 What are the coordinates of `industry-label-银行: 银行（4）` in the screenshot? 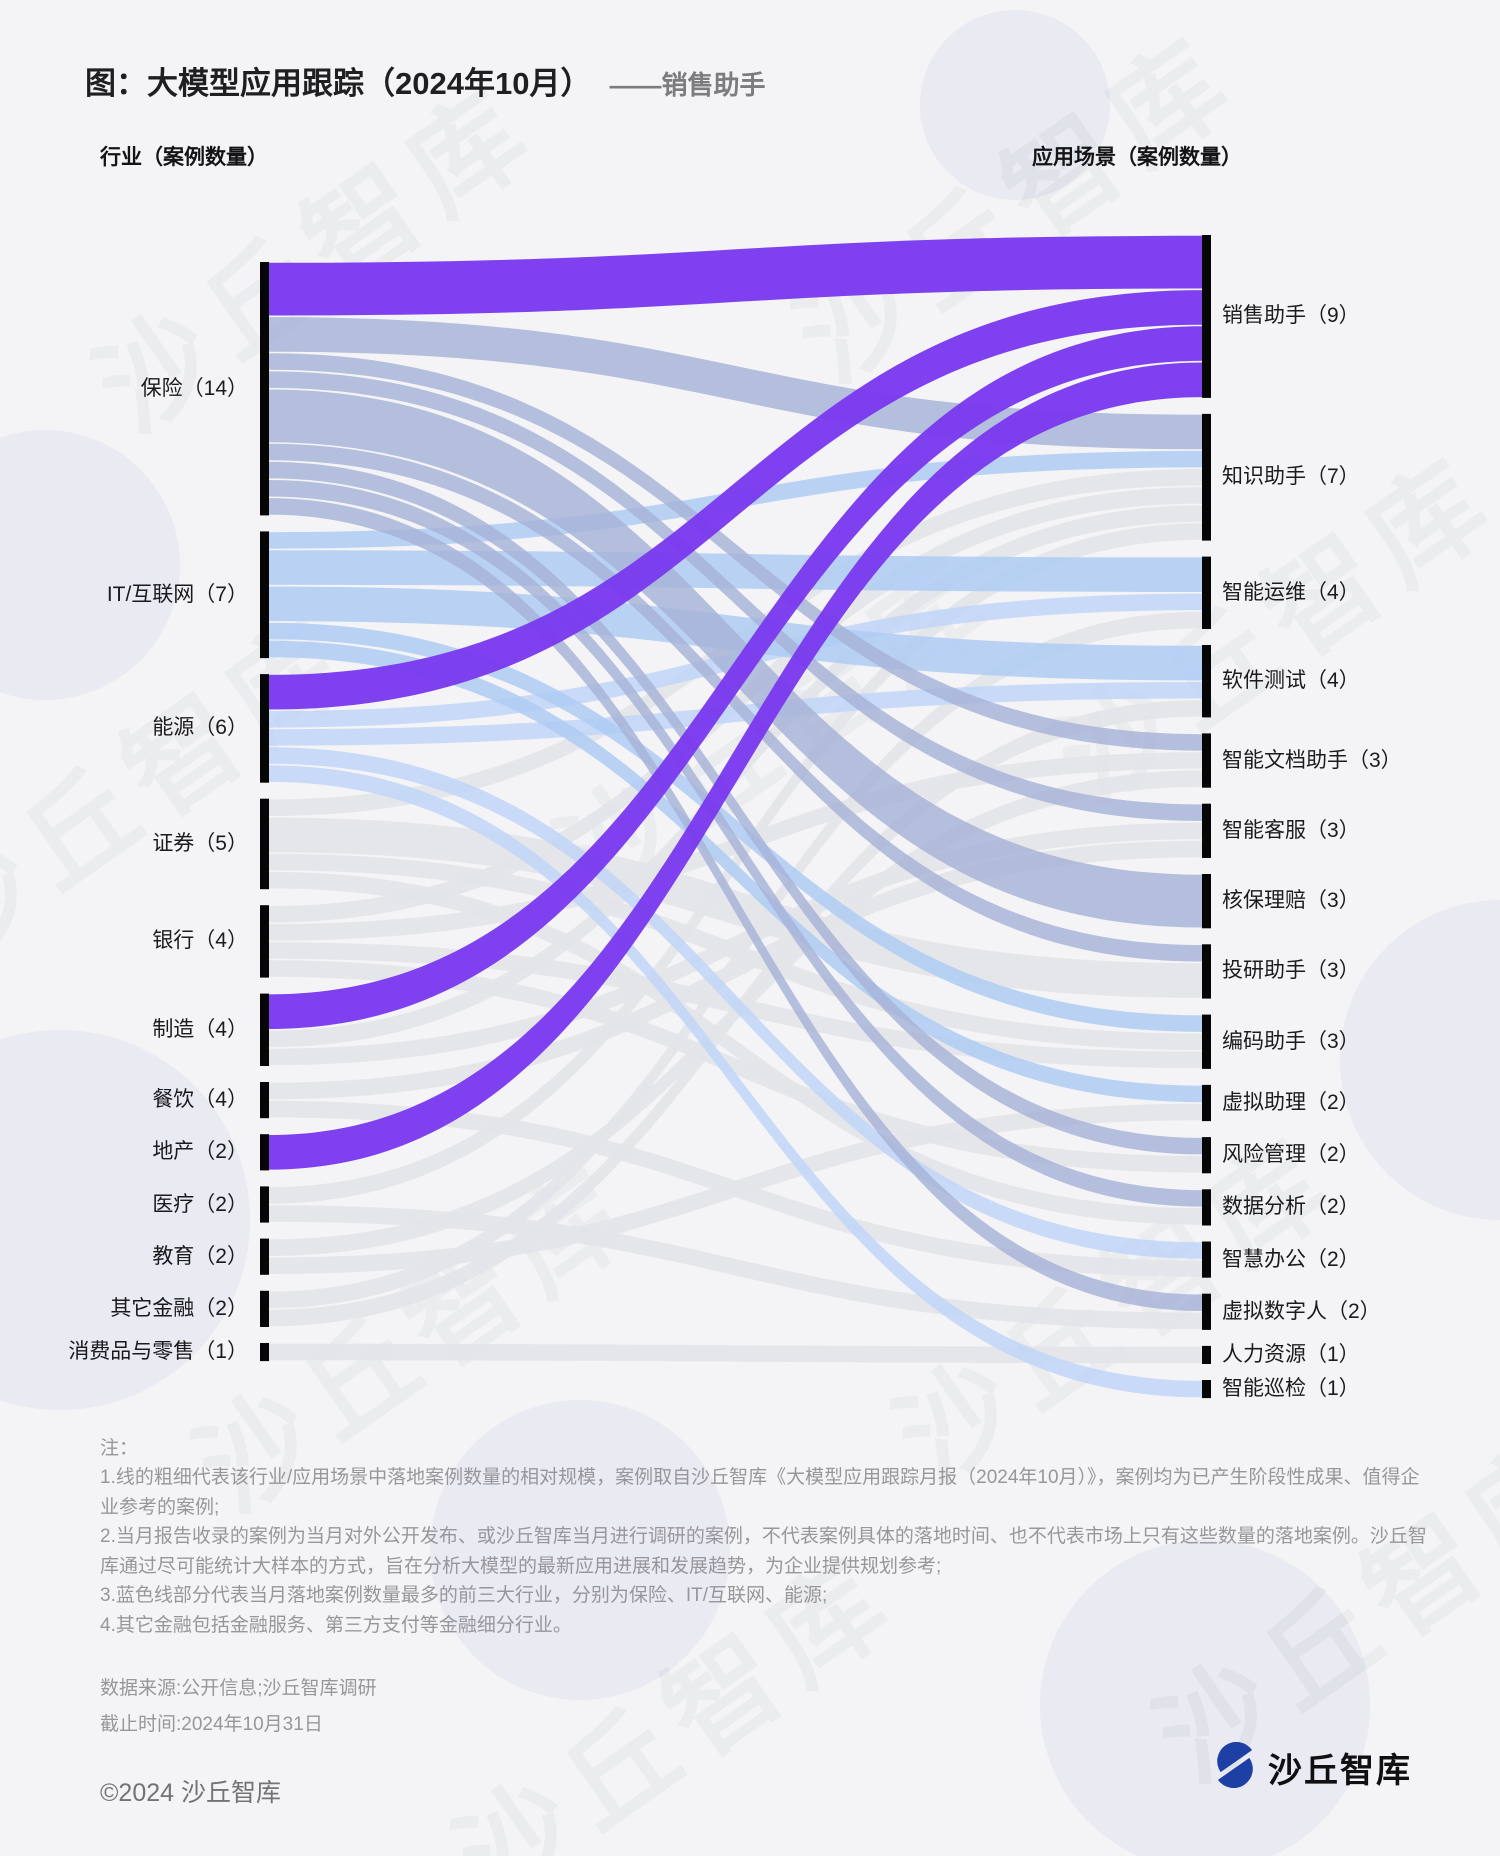 It's located at (200, 941).